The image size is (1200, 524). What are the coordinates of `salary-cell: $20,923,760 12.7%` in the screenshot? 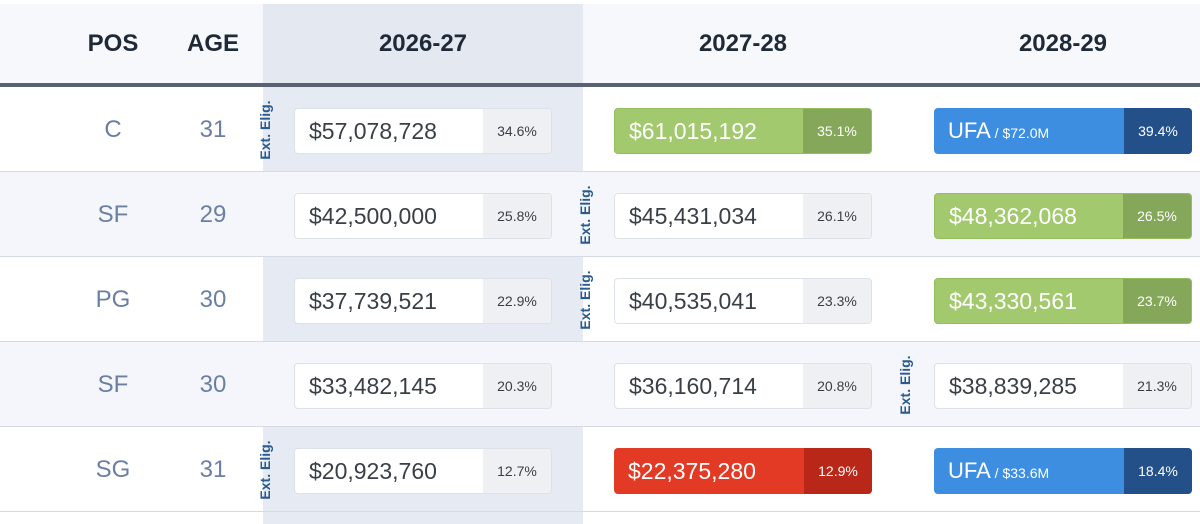 It's located at (423, 471).